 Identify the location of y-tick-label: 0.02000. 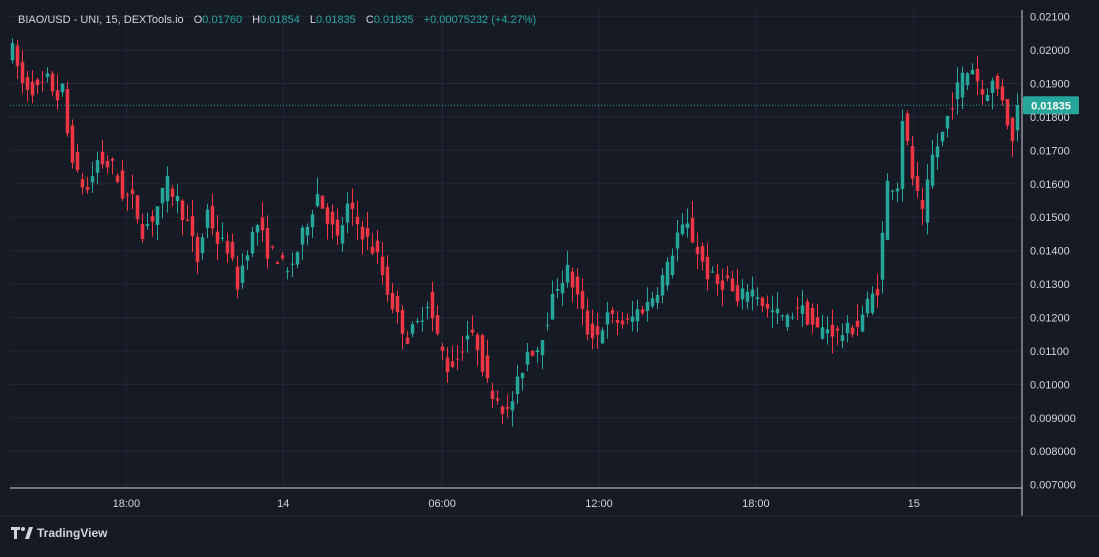
(1050, 51).